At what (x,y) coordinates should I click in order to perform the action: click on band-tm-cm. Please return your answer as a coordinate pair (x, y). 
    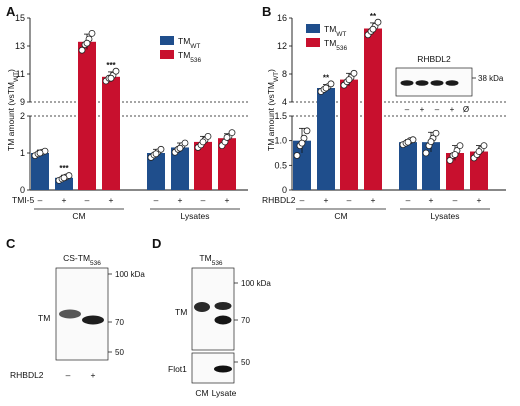
    Looking at the image, I should click on (202, 307).